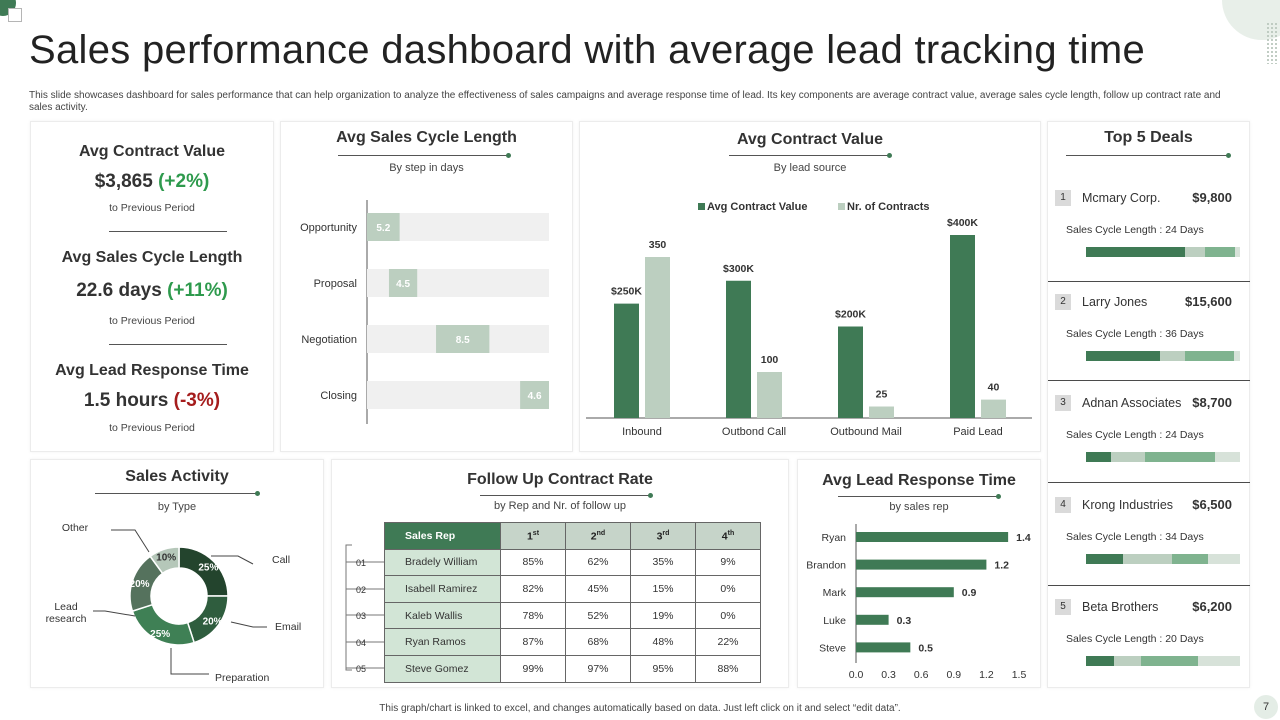 The image size is (1280, 720). Describe the element at coordinates (1135, 230) in the screenshot. I see `deal-cycle: Sales Cycle Length : 24 Days` at that location.